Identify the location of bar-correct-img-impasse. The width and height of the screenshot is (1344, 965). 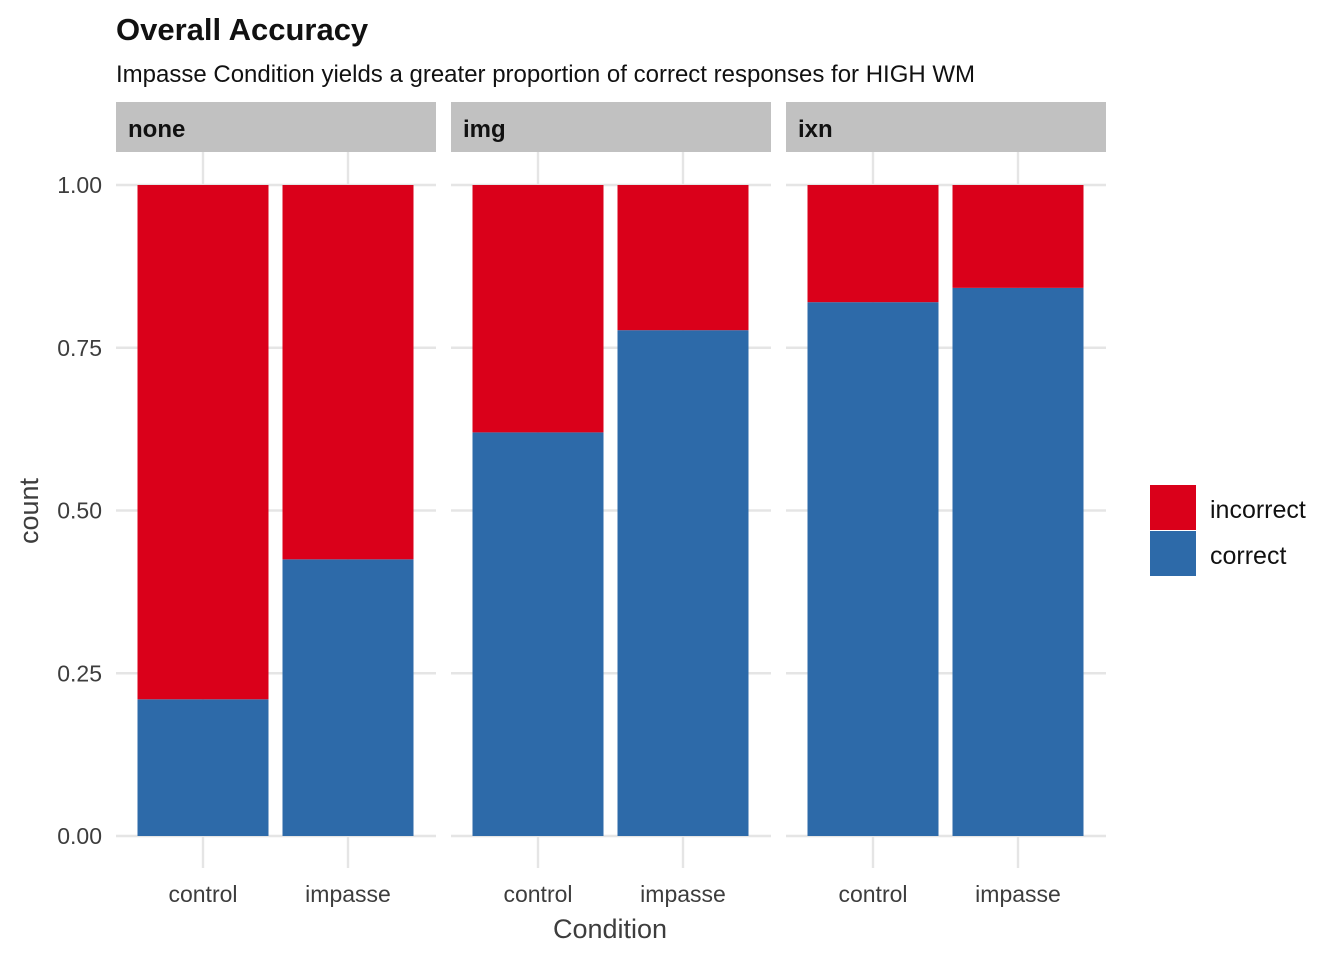
(683, 583).